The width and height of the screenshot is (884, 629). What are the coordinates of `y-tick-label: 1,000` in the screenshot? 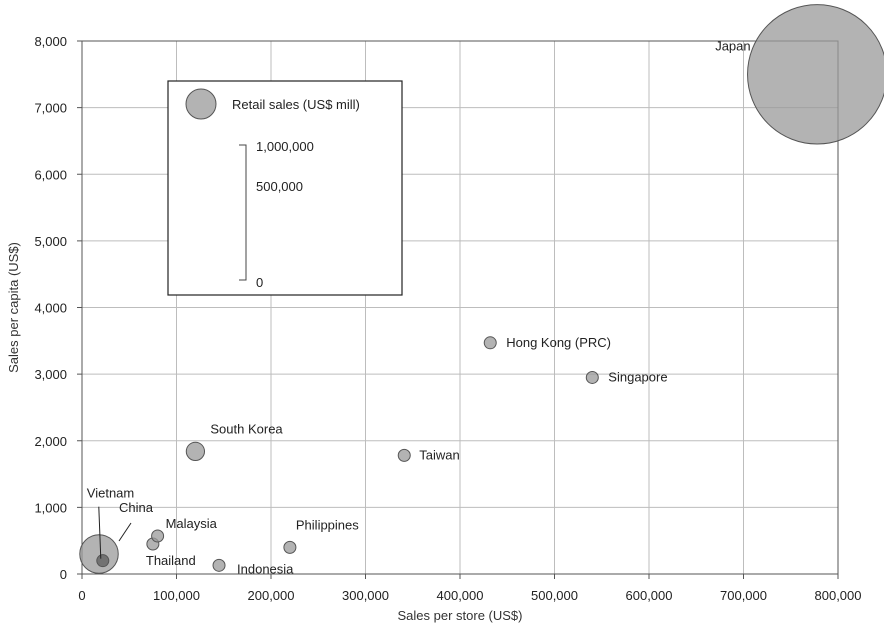 It's located at (50, 507).